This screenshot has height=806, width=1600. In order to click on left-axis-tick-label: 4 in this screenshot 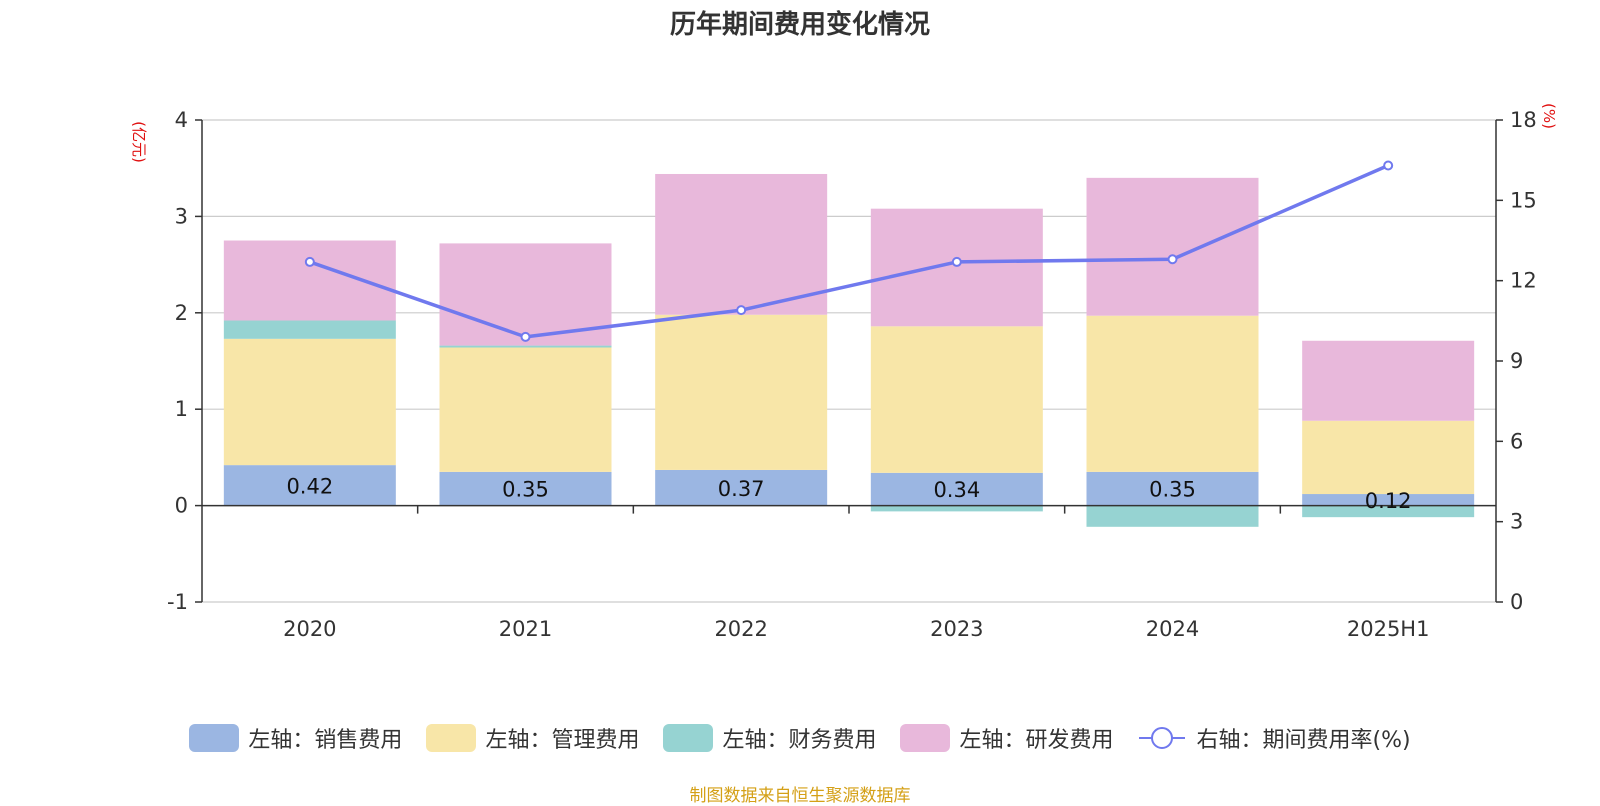, I will do `click(181, 120)`.